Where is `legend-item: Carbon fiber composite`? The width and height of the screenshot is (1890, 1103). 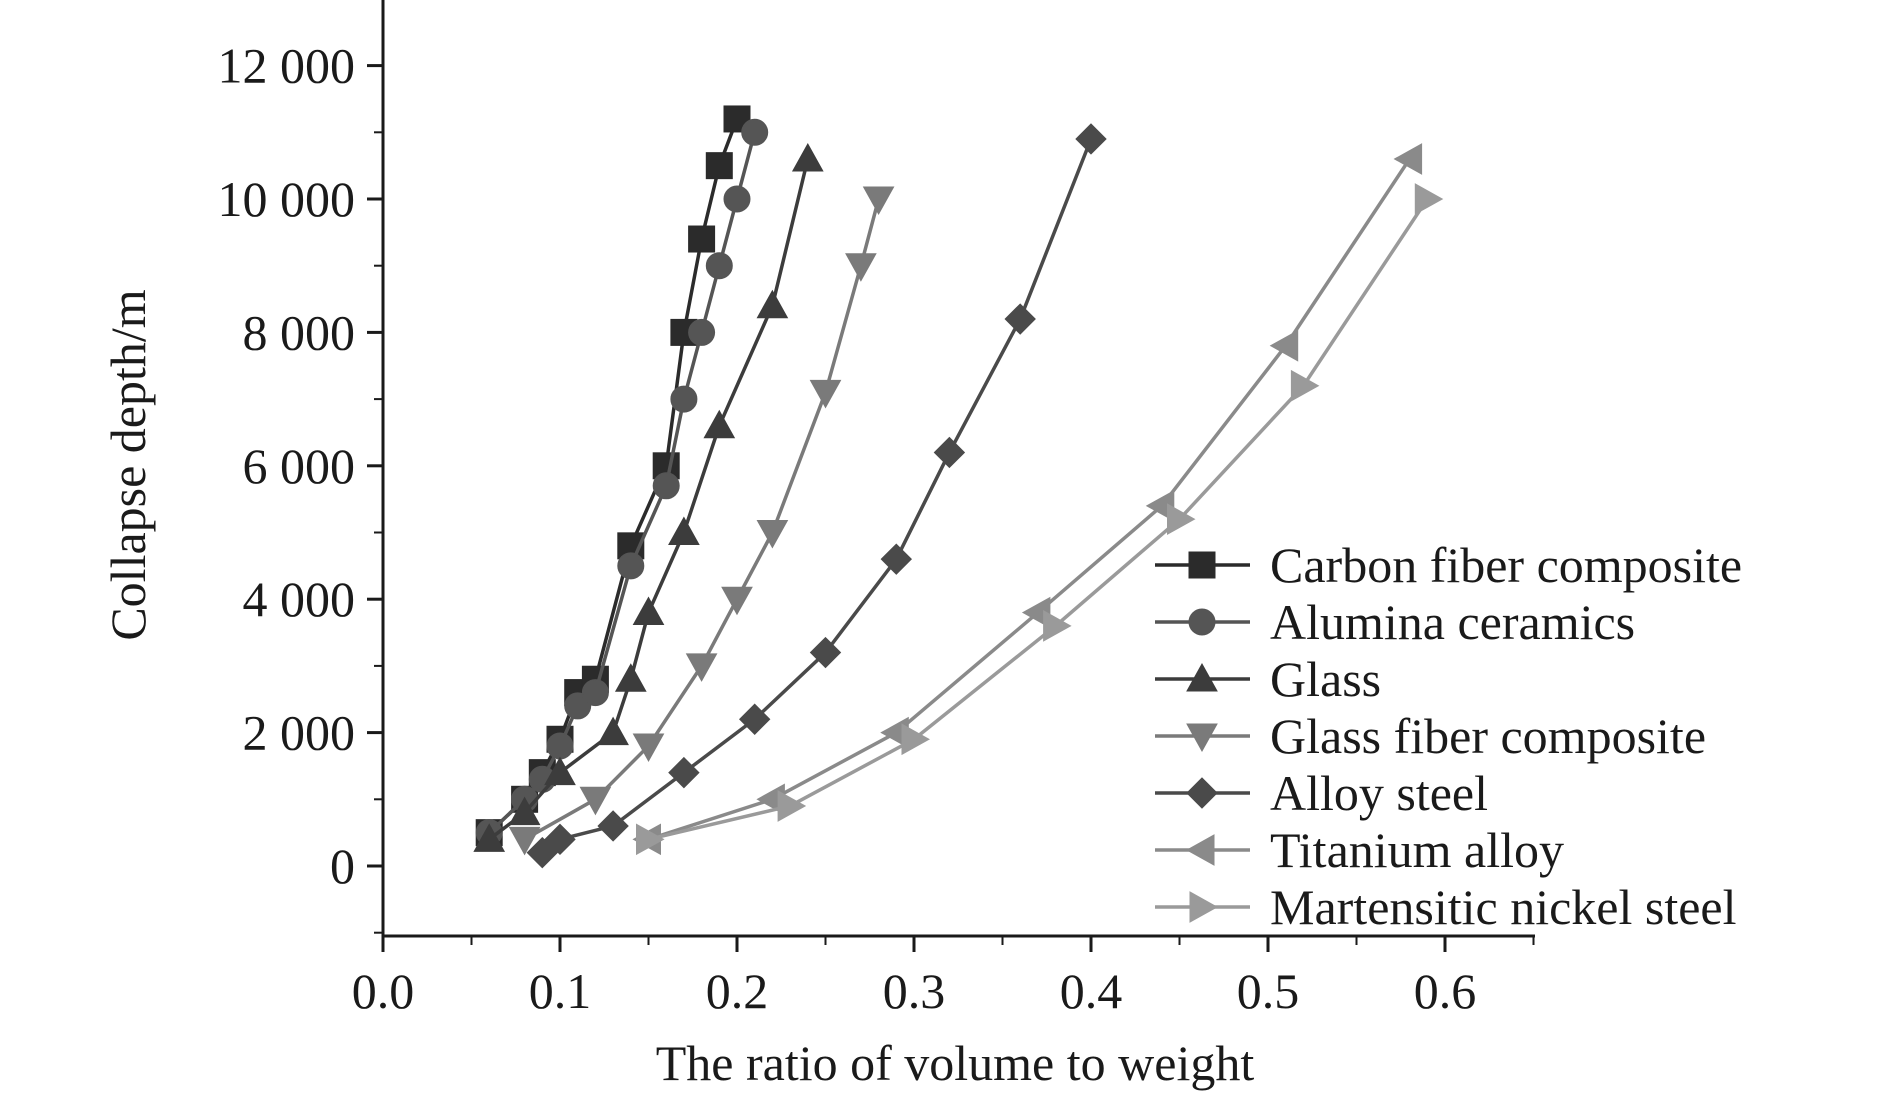 legend-item: Carbon fiber composite is located at coordinates (1448, 565).